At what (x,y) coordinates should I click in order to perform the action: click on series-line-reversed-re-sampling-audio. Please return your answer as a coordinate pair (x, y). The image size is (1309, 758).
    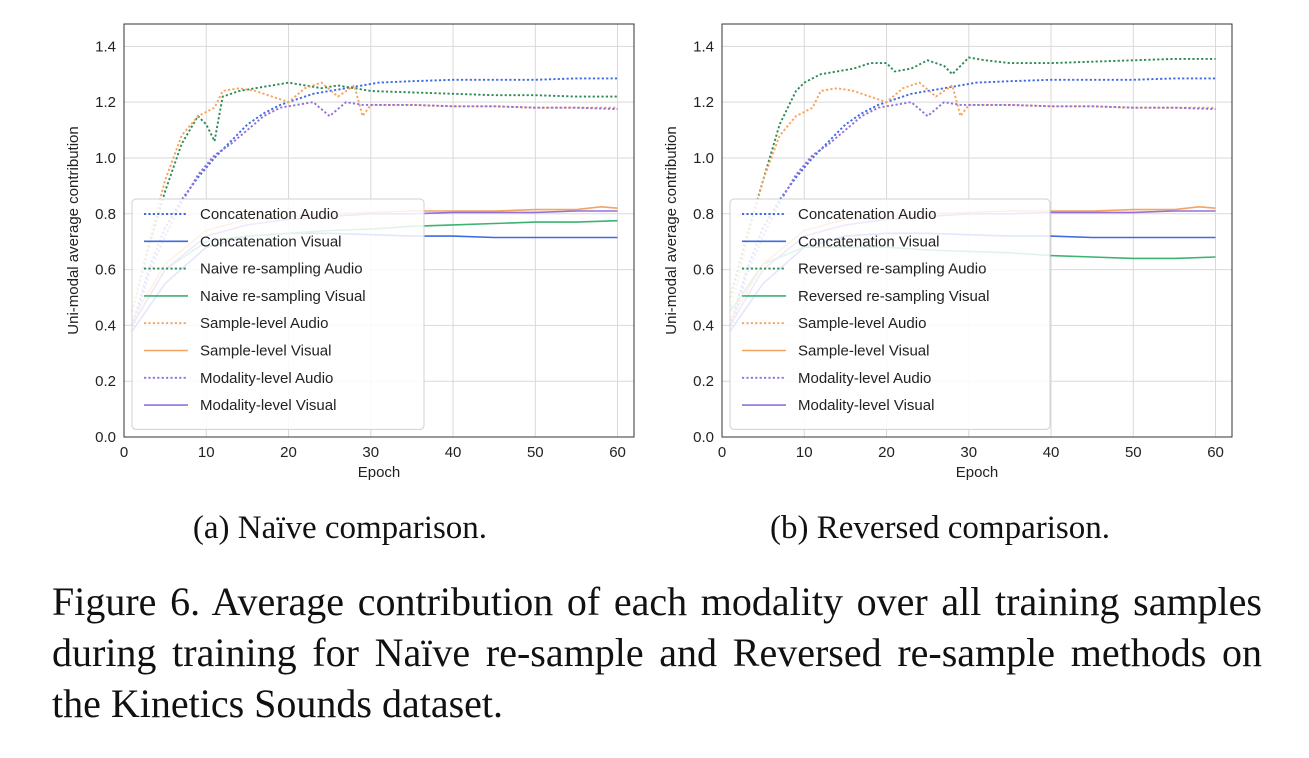
    Looking at the image, I should click on (972, 177).